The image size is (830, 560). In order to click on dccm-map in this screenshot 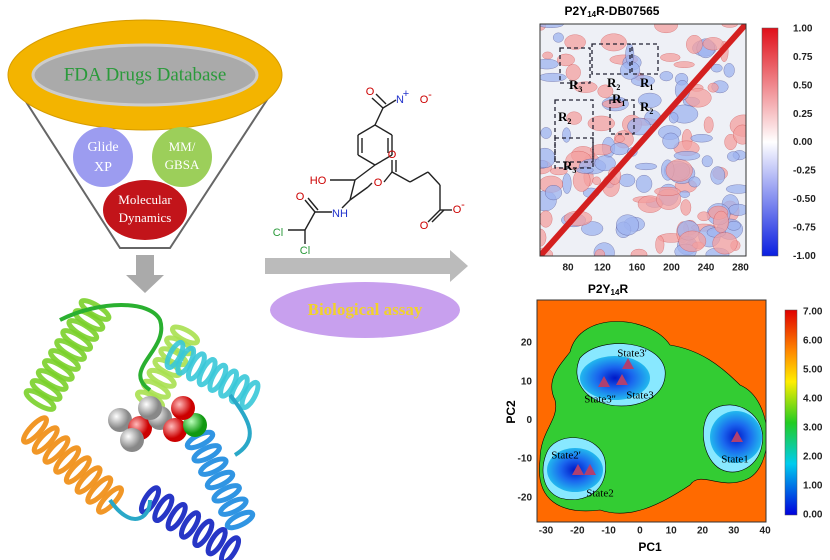, I will do `click(643, 140)`.